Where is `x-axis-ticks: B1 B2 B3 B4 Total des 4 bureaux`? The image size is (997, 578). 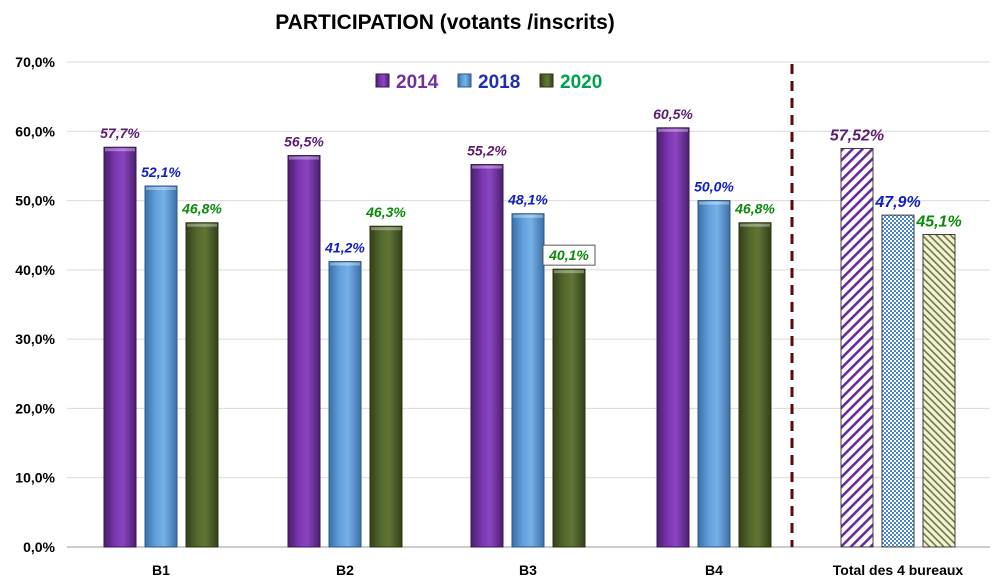 x-axis-ticks: B1 B2 B3 B4 Total des 4 bureaux is located at coordinates (557, 570).